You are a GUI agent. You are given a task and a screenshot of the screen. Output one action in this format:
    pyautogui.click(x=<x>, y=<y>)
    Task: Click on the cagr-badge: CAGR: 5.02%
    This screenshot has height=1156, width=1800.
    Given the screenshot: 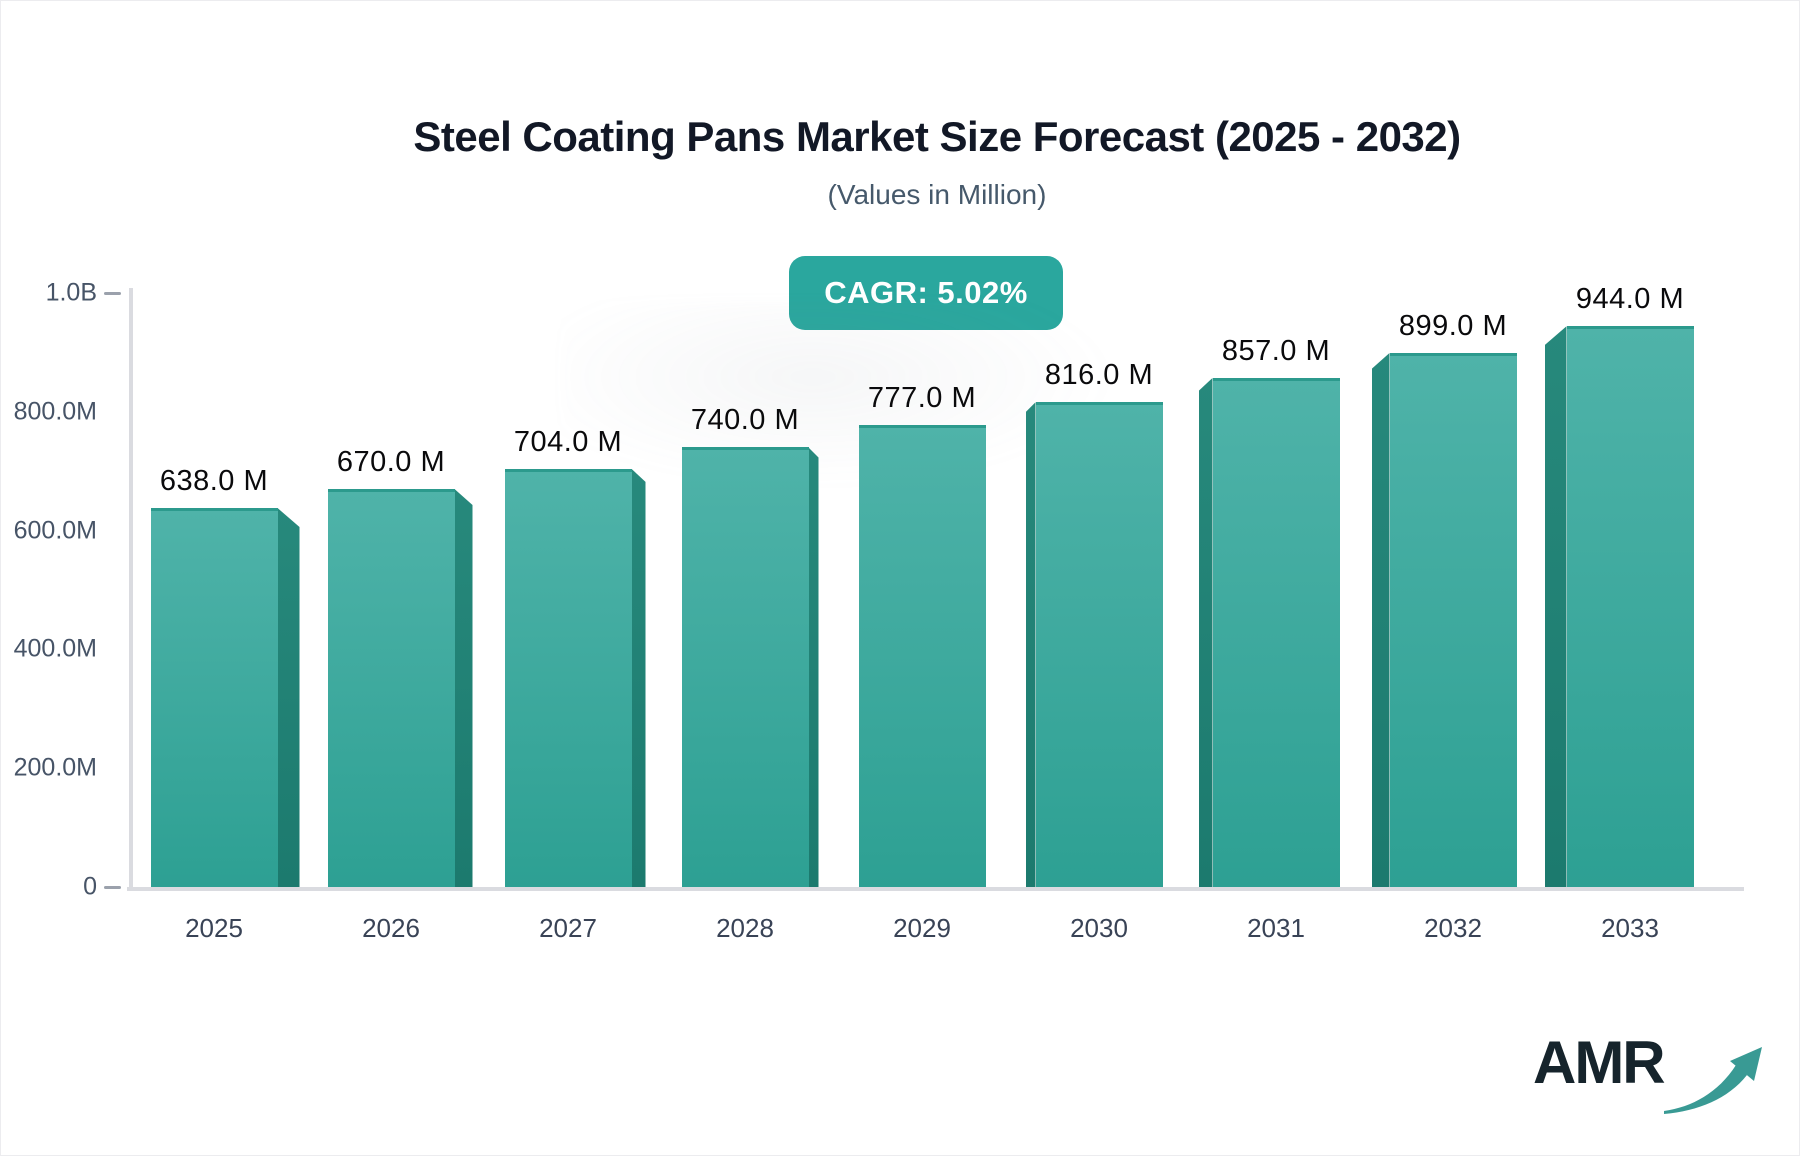 What is the action you would take?
    pyautogui.click(x=926, y=293)
    